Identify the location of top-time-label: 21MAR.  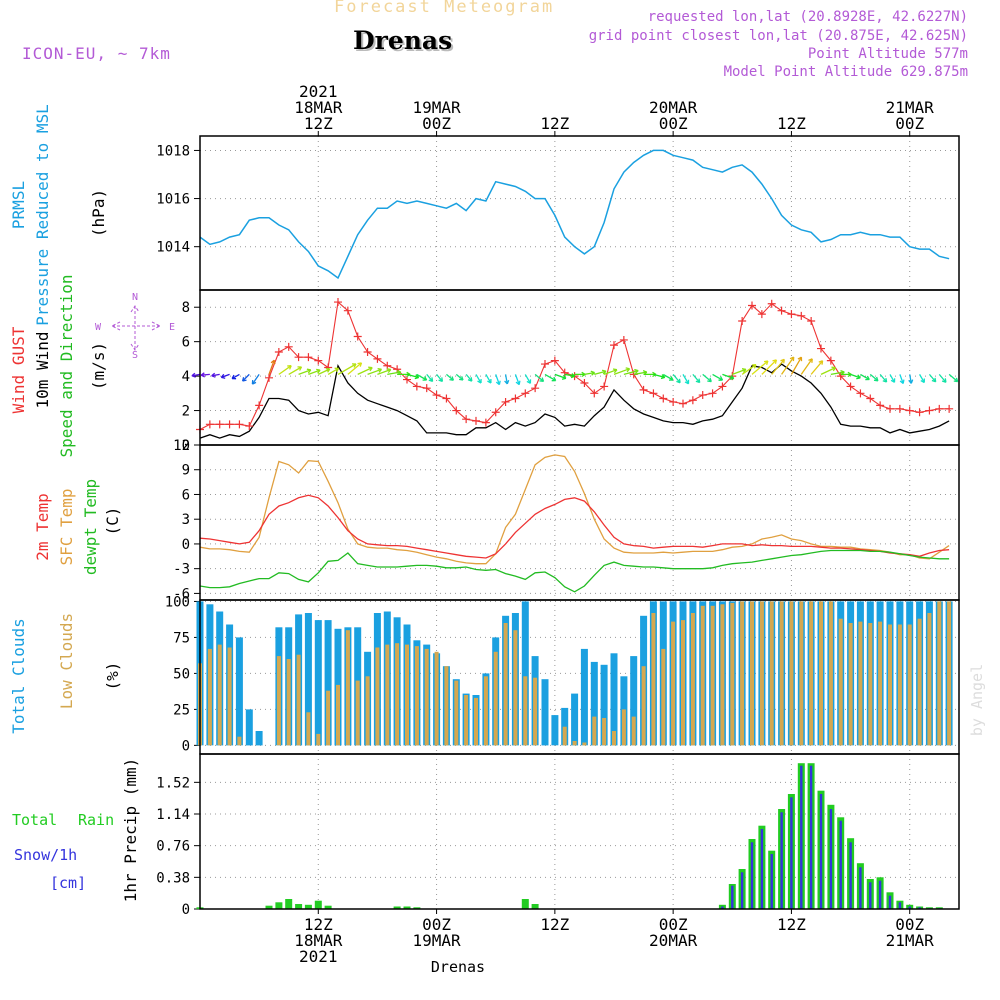
(910, 107).